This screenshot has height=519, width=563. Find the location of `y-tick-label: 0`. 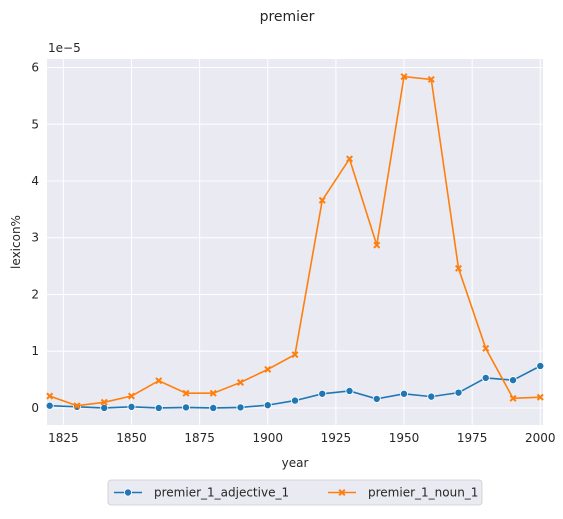

y-tick-label: 0 is located at coordinates (35, 408).